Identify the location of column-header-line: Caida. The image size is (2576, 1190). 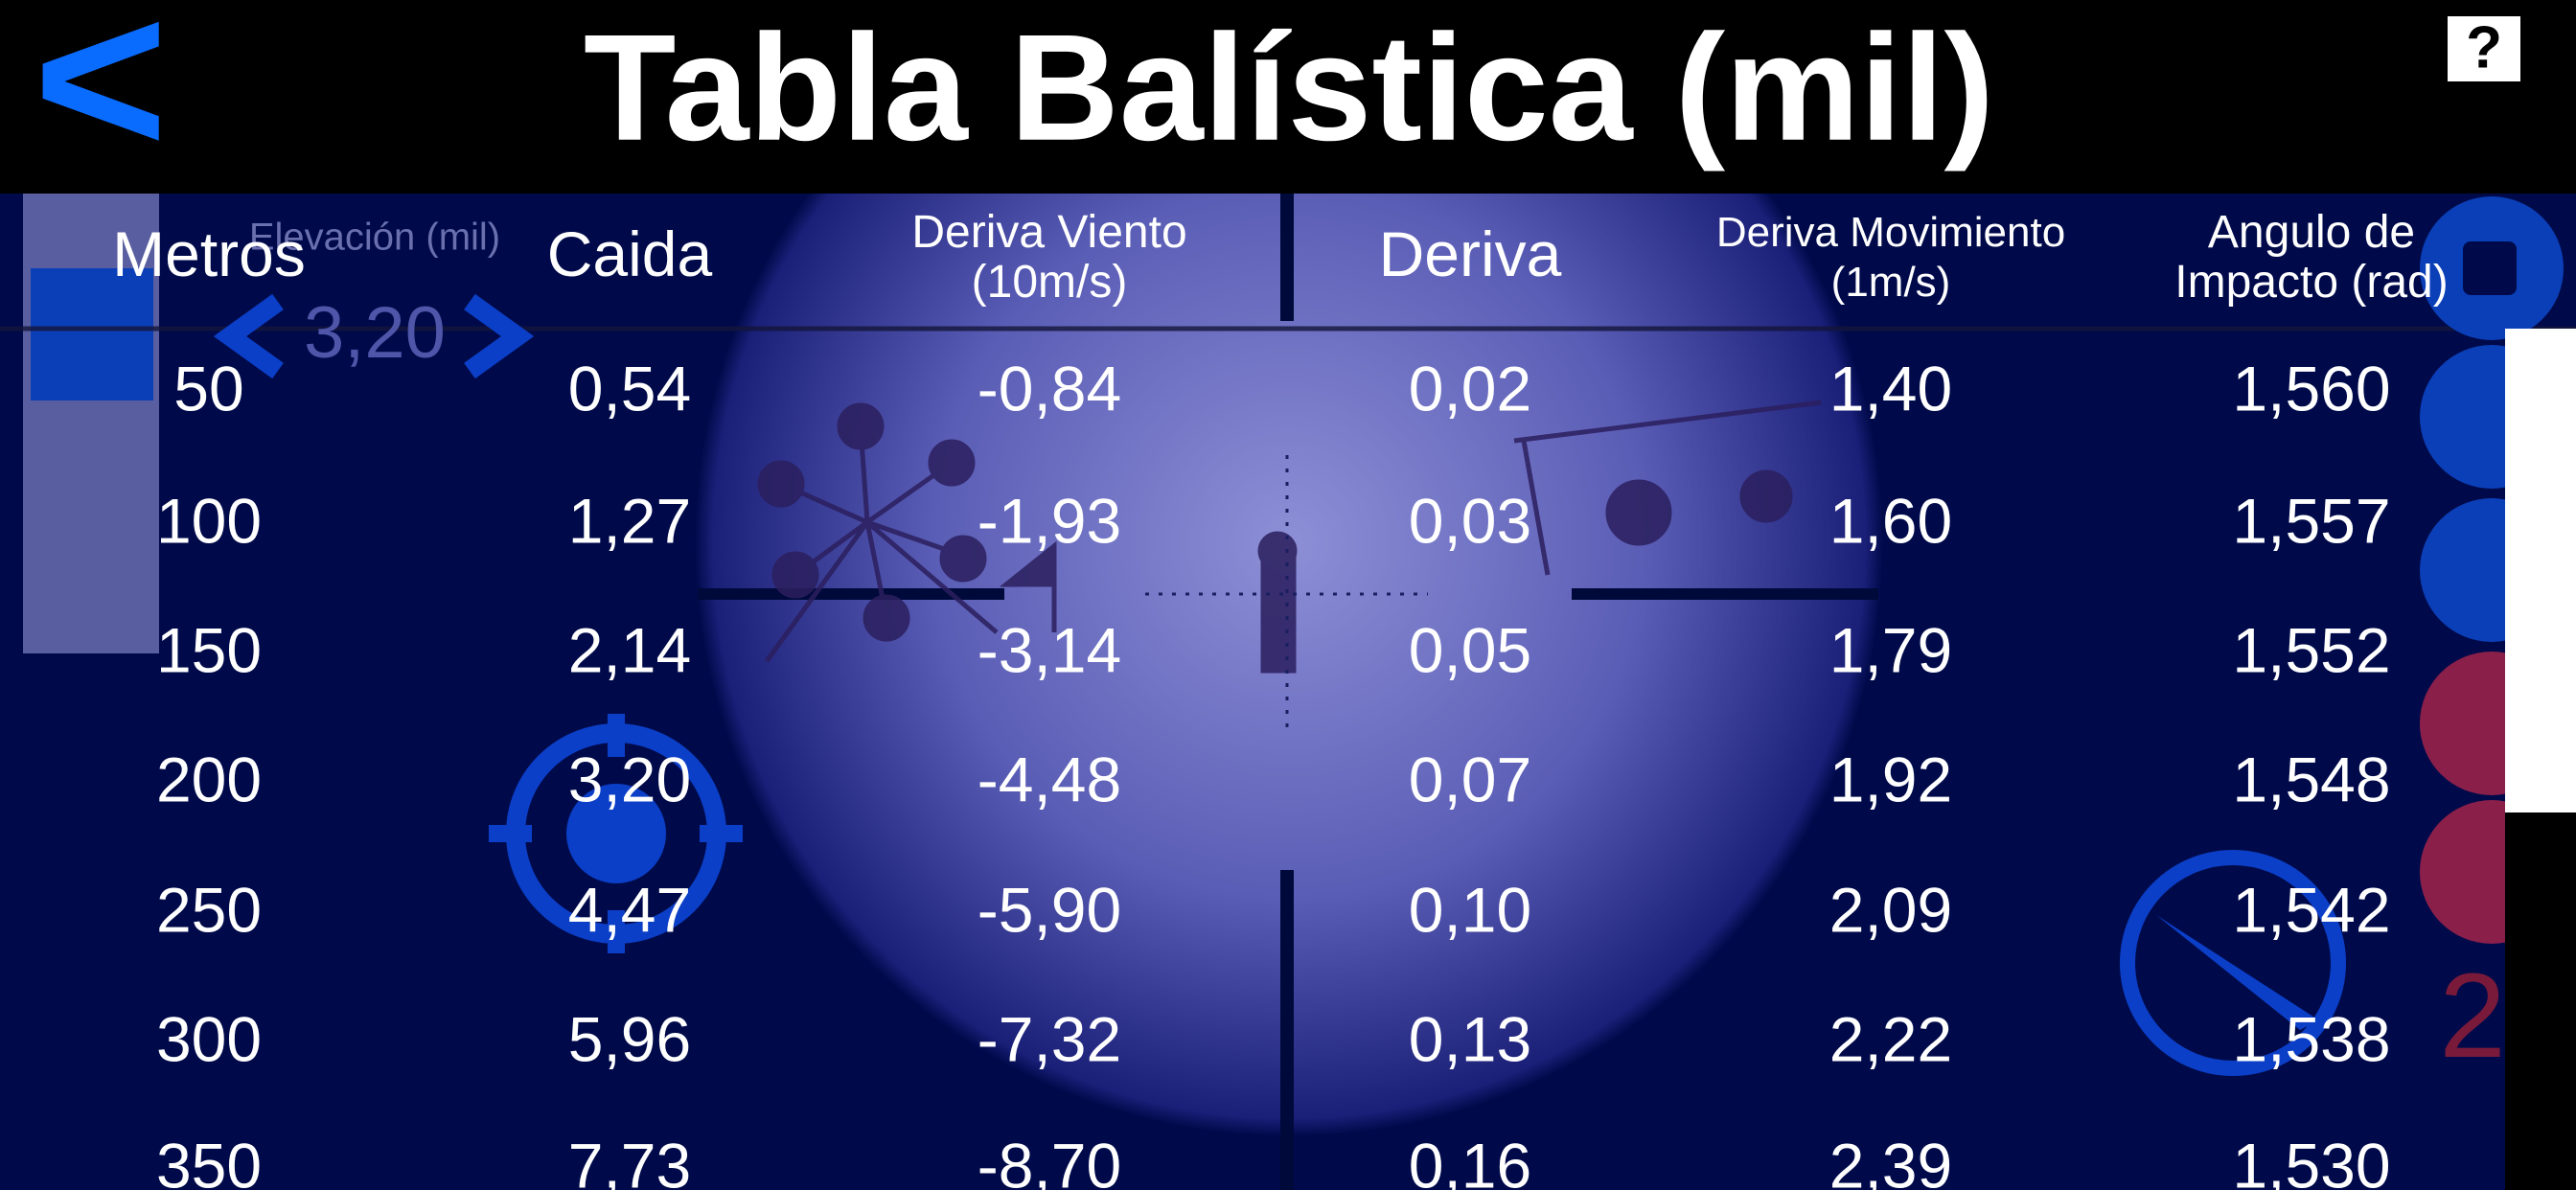
(630, 254).